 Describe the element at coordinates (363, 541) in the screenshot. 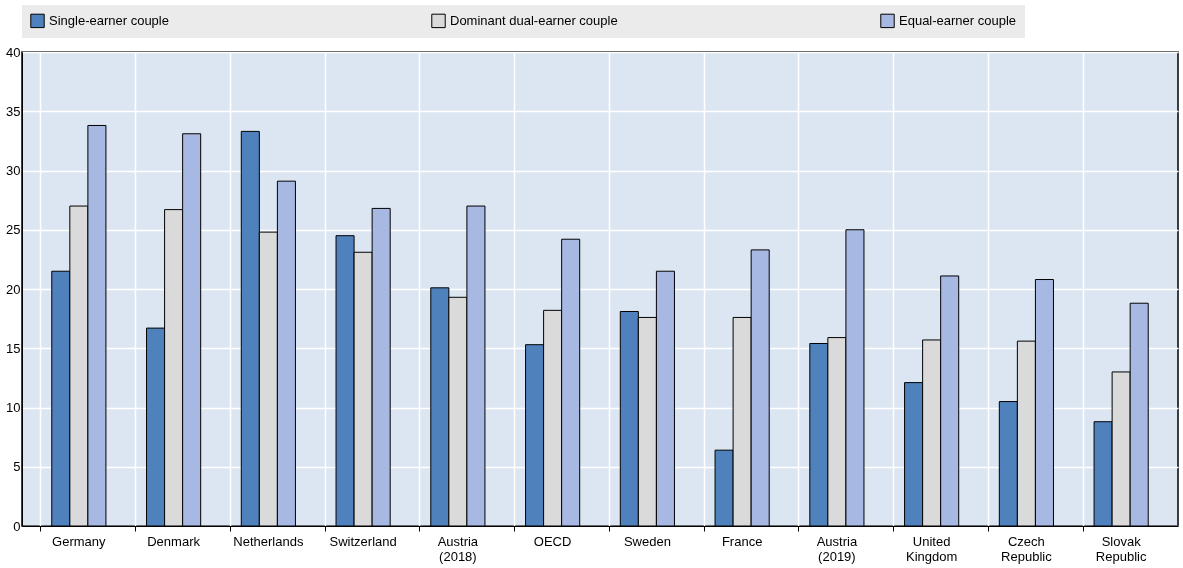

I see `x-tick-label: Switzerland` at that location.